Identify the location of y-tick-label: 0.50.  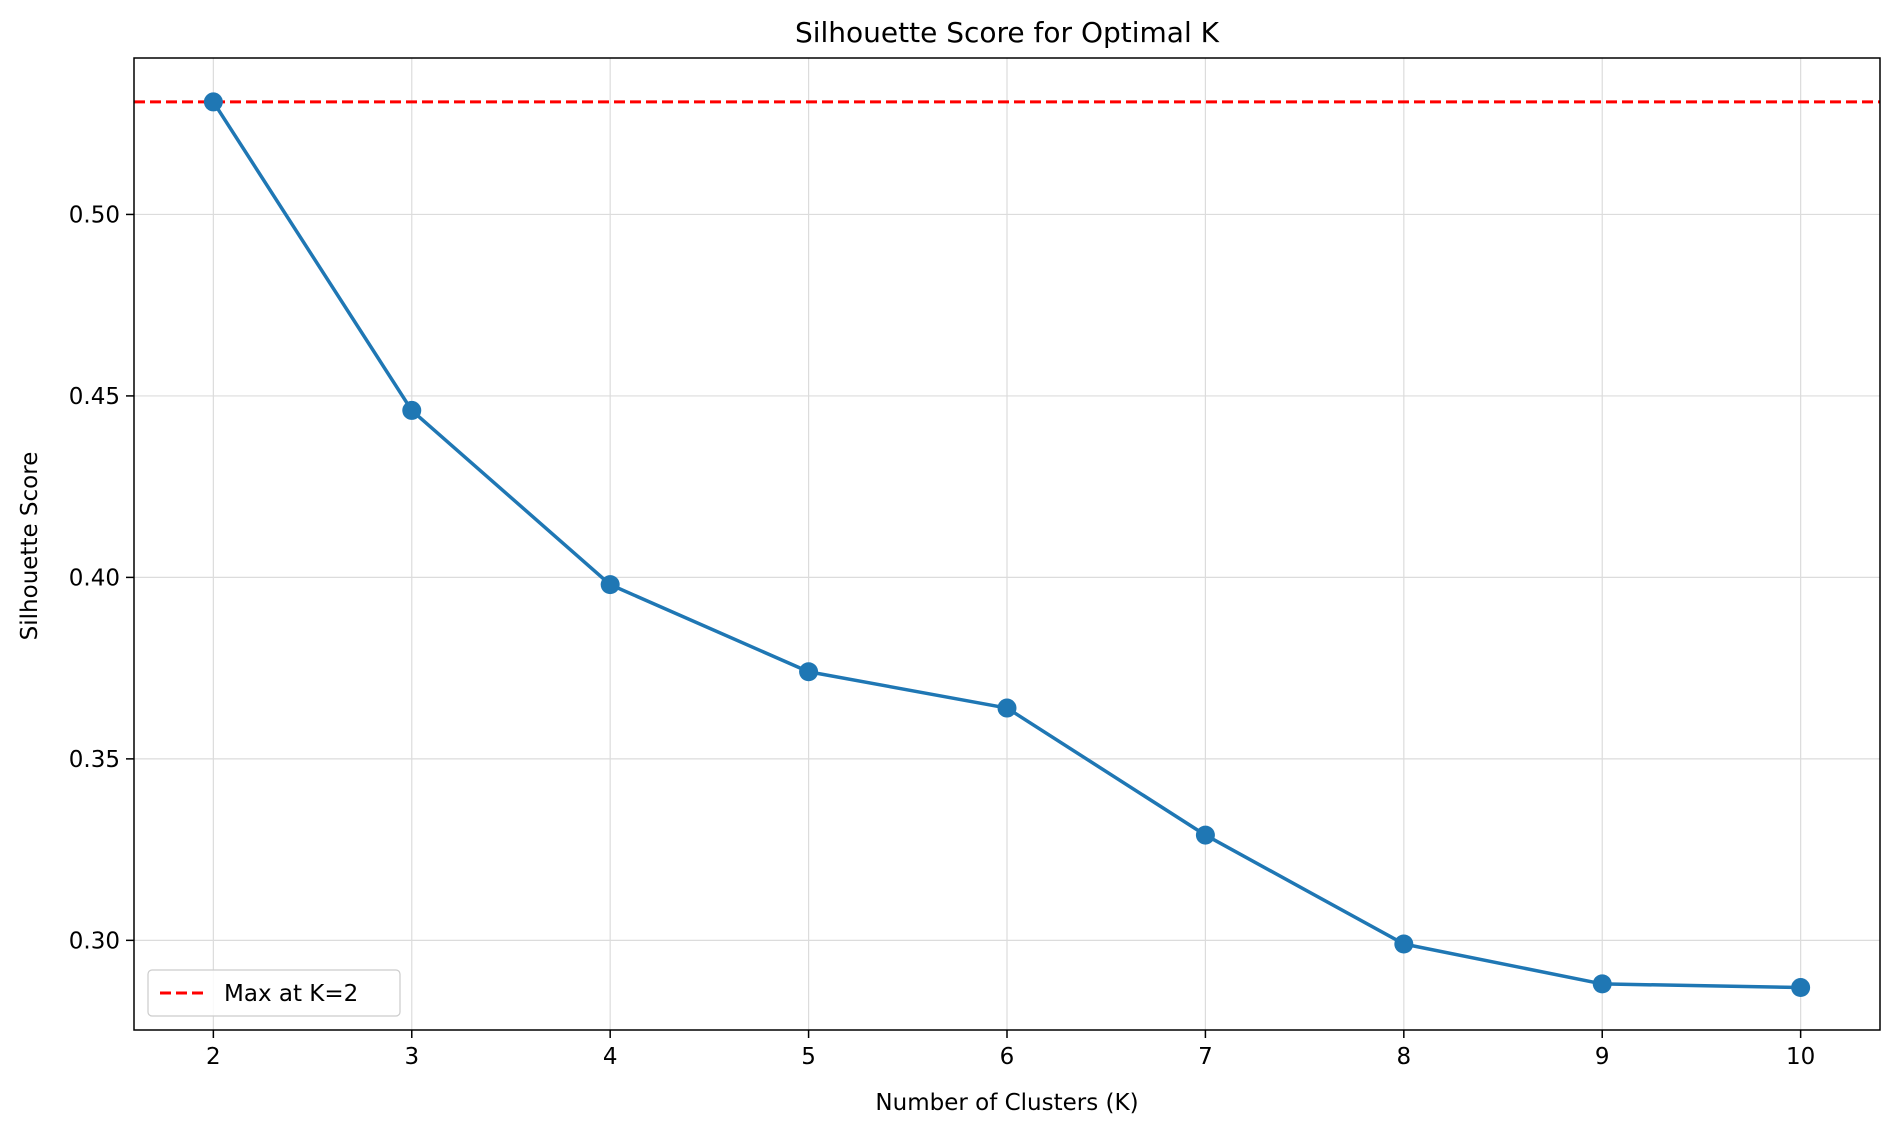
(94, 215).